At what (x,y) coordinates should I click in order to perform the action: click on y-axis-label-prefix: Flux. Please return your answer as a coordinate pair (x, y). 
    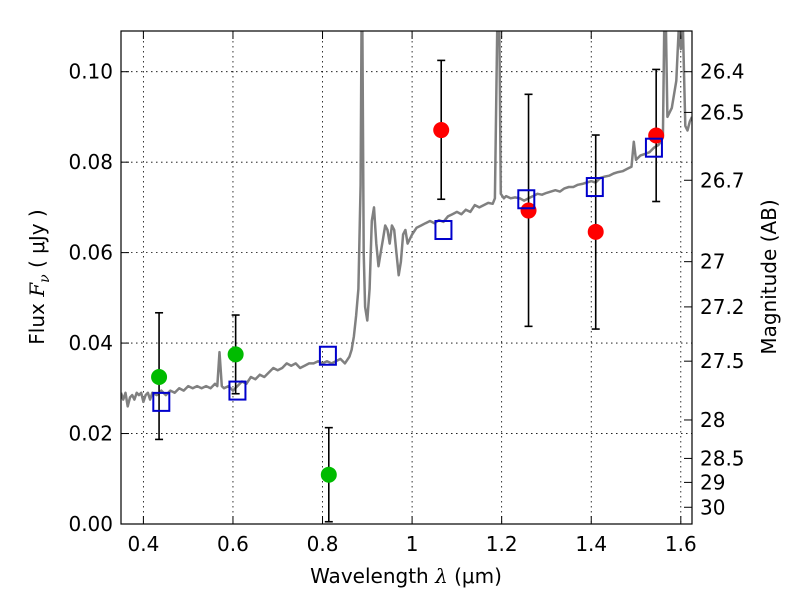
    Looking at the image, I should click on (37, 321).